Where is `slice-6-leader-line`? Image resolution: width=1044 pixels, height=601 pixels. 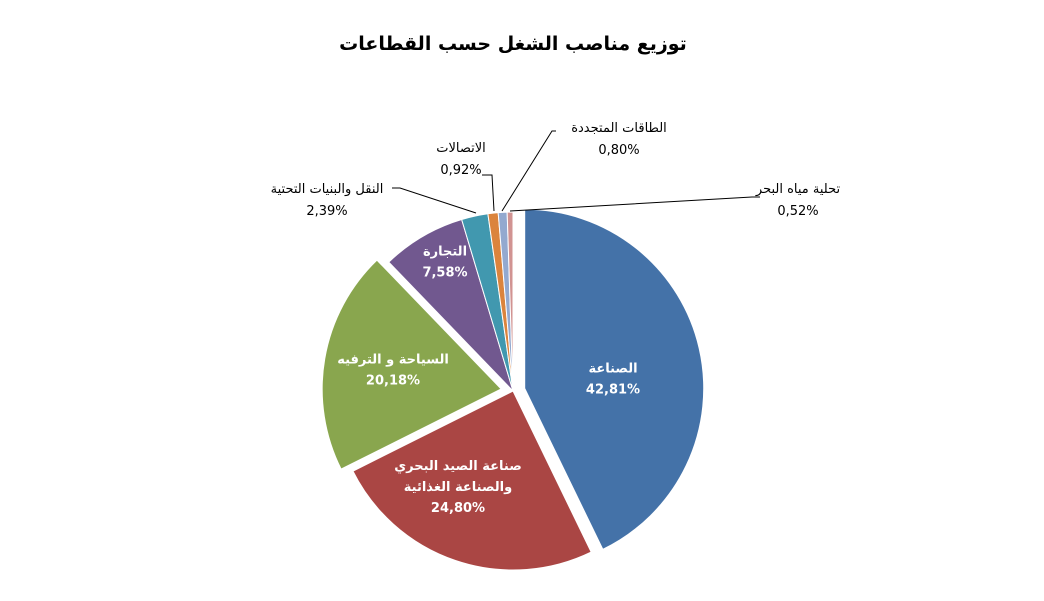
slice-6-leader-line is located at coordinates (488, 193).